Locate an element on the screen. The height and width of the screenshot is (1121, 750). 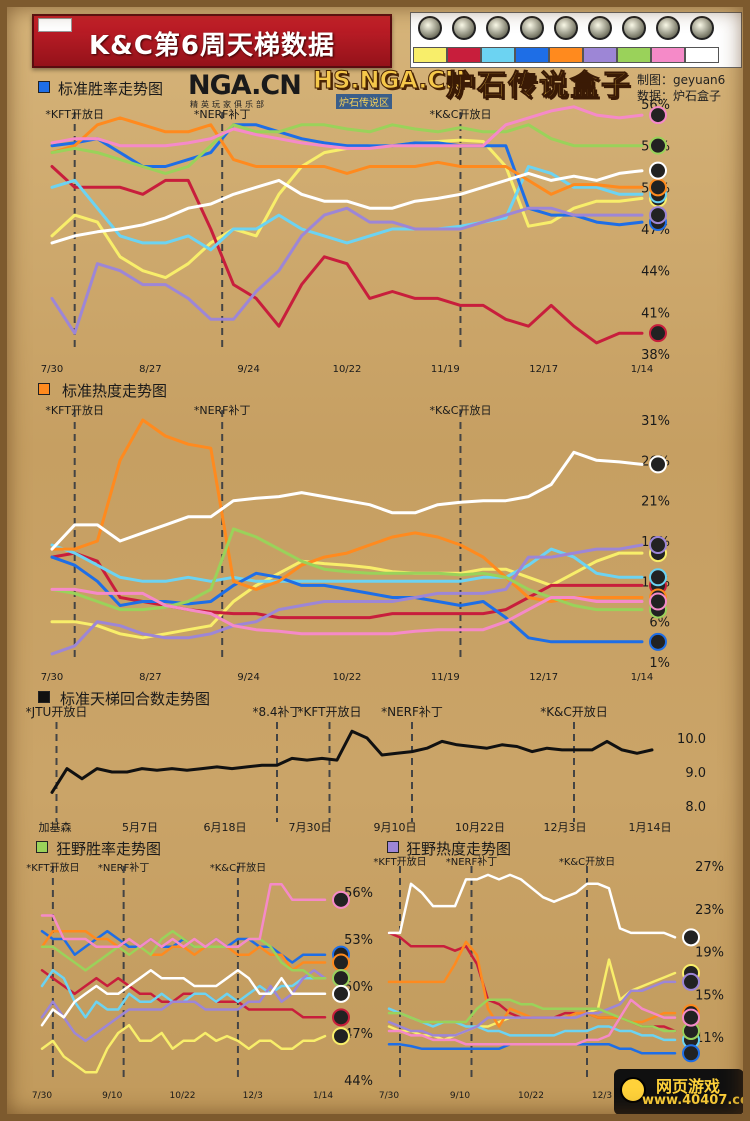
std_winrate-annotation-label: *NERF补丁 is located at coordinates (222, 114).